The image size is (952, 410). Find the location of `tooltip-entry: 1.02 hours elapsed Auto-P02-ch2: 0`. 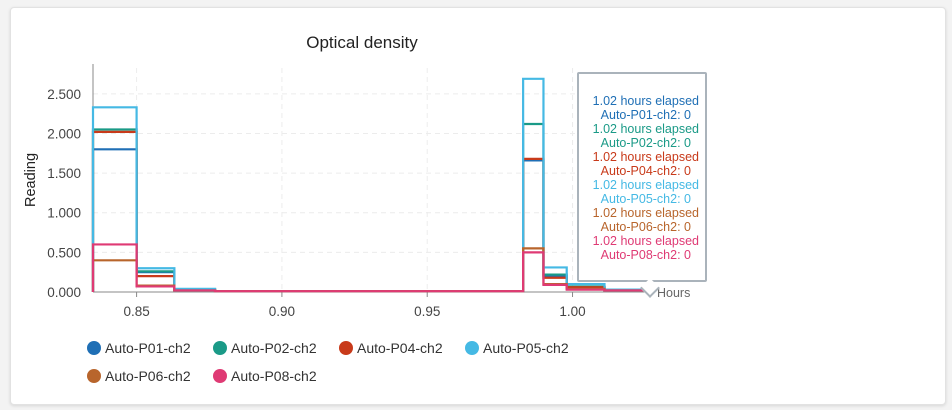

tooltip-entry: 1.02 hours elapsed Auto-P02-ch2: 0 is located at coordinates (642, 136).